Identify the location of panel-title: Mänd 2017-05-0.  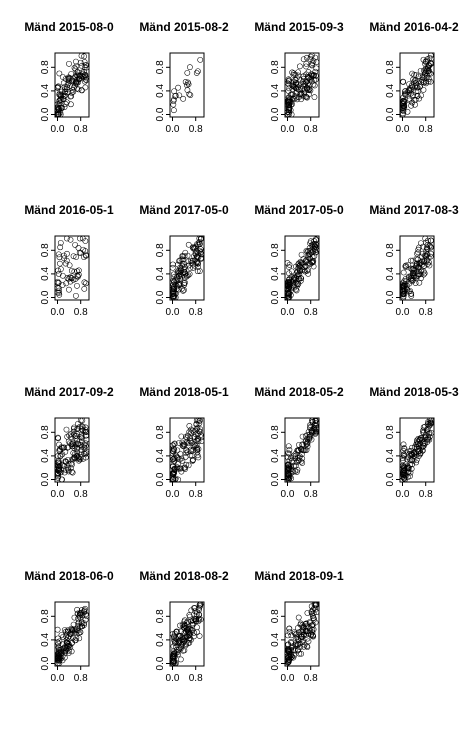
(299, 210).